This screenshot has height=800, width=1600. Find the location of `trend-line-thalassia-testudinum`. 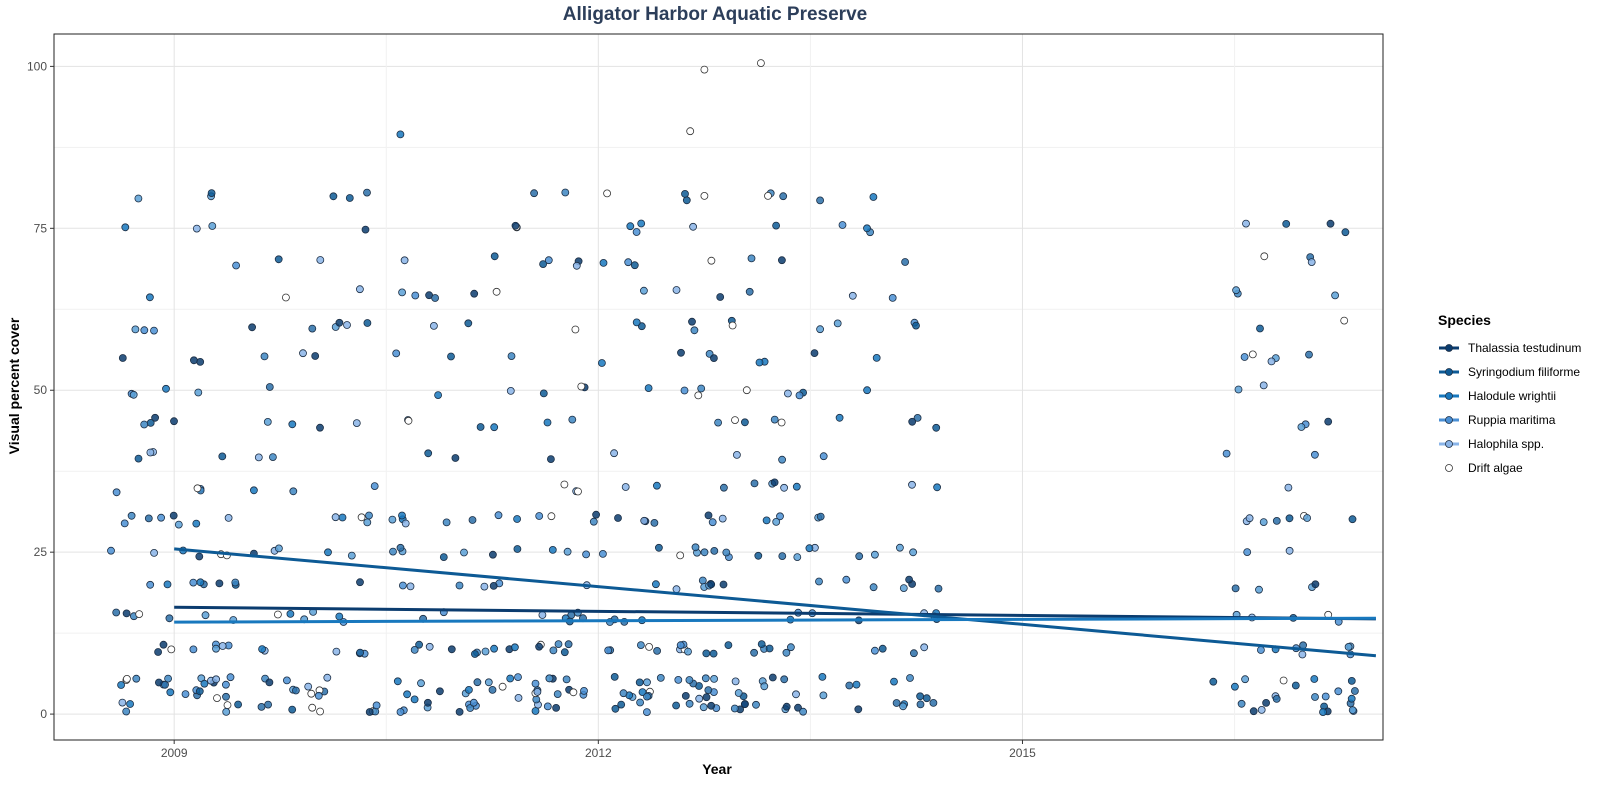

trend-line-thalassia-testudinum is located at coordinates (775, 613).